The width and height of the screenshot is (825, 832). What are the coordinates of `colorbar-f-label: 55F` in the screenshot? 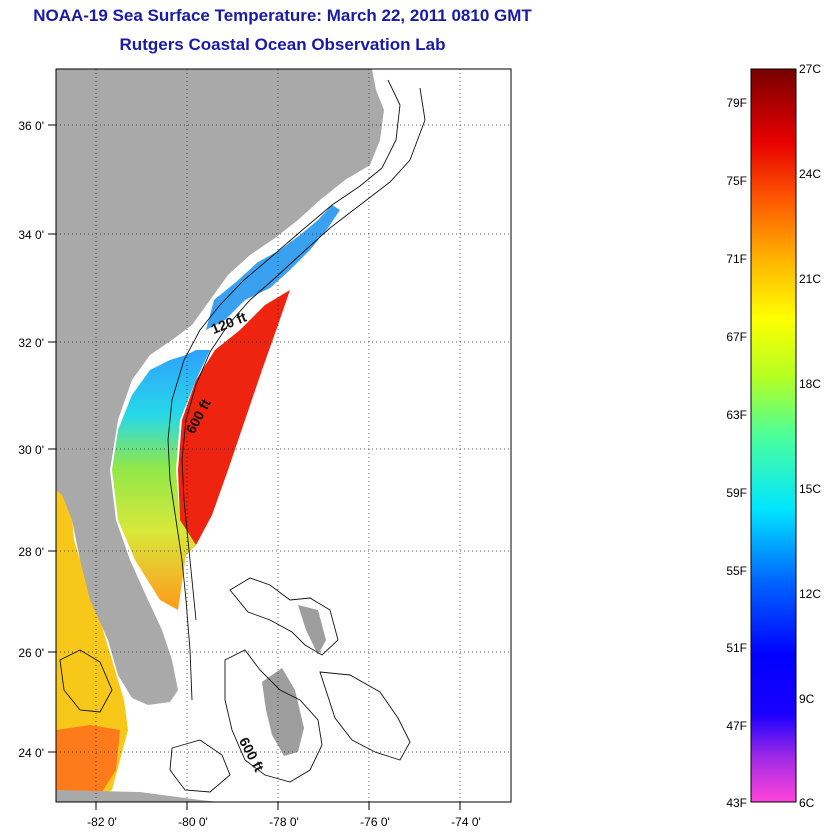 It's located at (736, 571).